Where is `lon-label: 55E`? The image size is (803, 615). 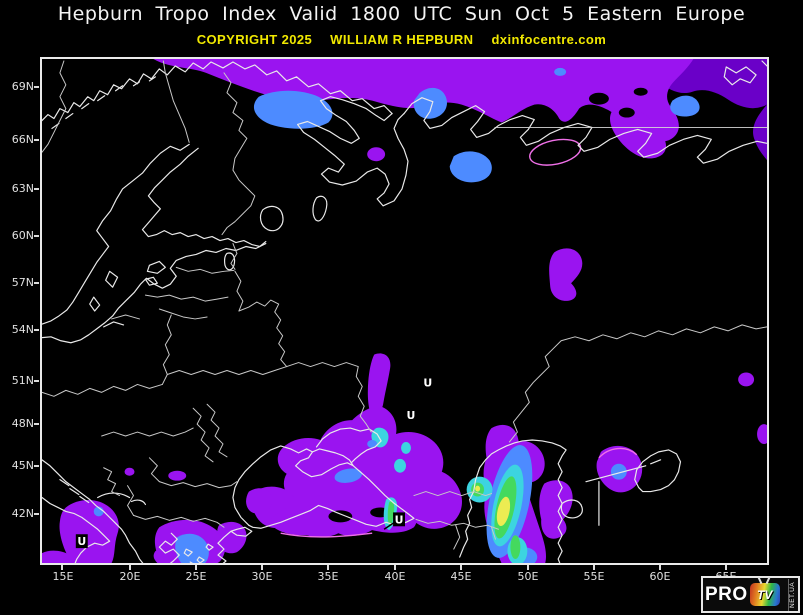
lon-label: 55E is located at coordinates (594, 576).